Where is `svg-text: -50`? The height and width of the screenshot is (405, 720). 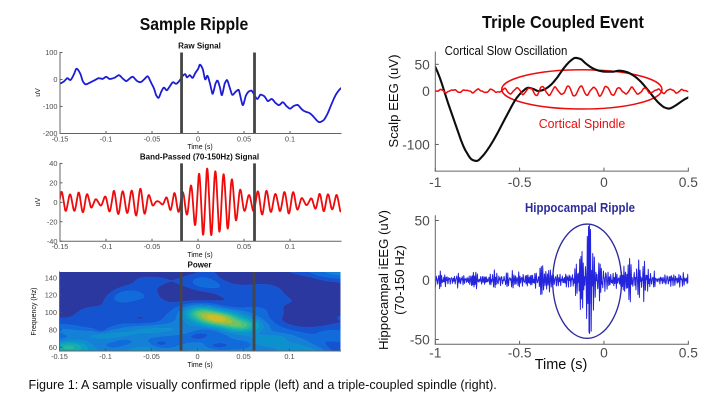
svg-text: -50 is located at coordinates (420, 340).